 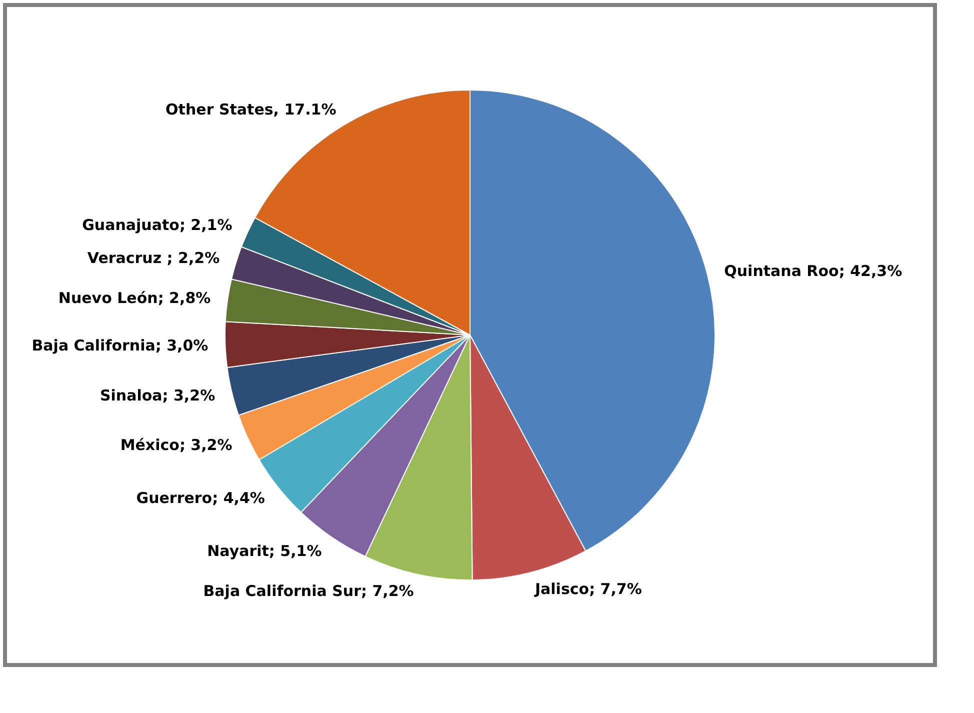 What do you see at coordinates (264, 551) in the screenshot?
I see `slice-label: Nayarit; 5,1%` at bounding box center [264, 551].